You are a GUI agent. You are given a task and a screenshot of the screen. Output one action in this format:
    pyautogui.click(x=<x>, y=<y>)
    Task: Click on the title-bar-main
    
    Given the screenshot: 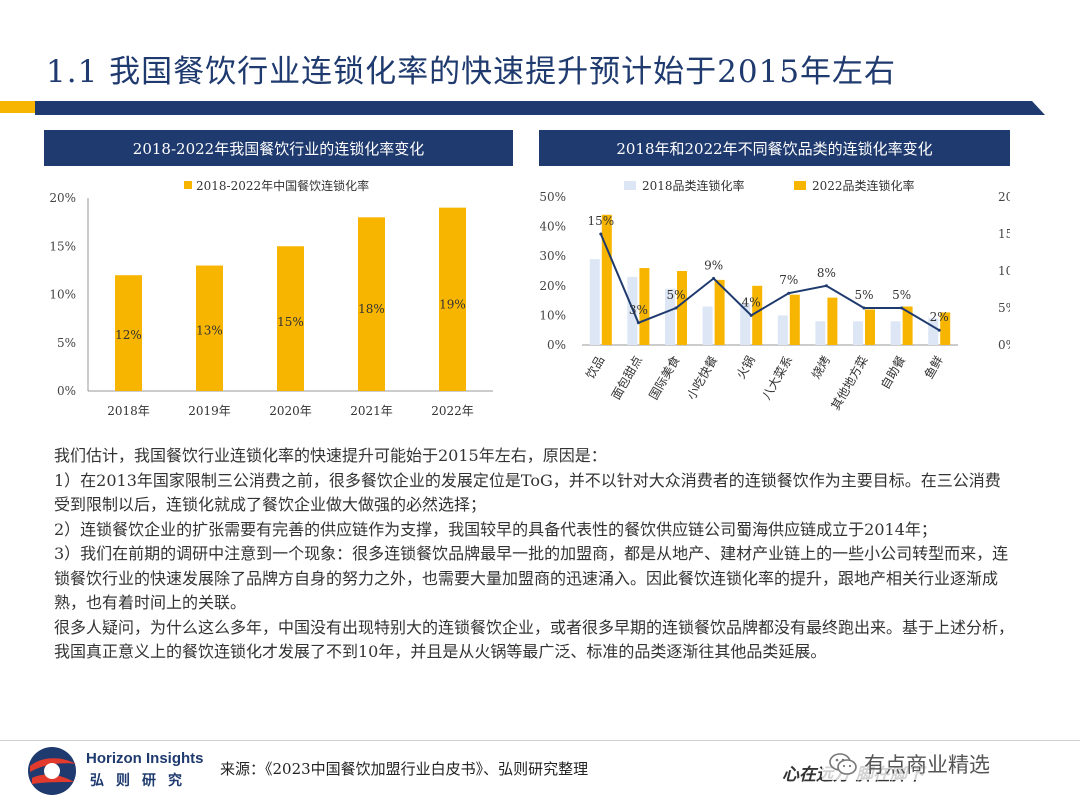 What is the action you would take?
    pyautogui.click(x=540, y=108)
    